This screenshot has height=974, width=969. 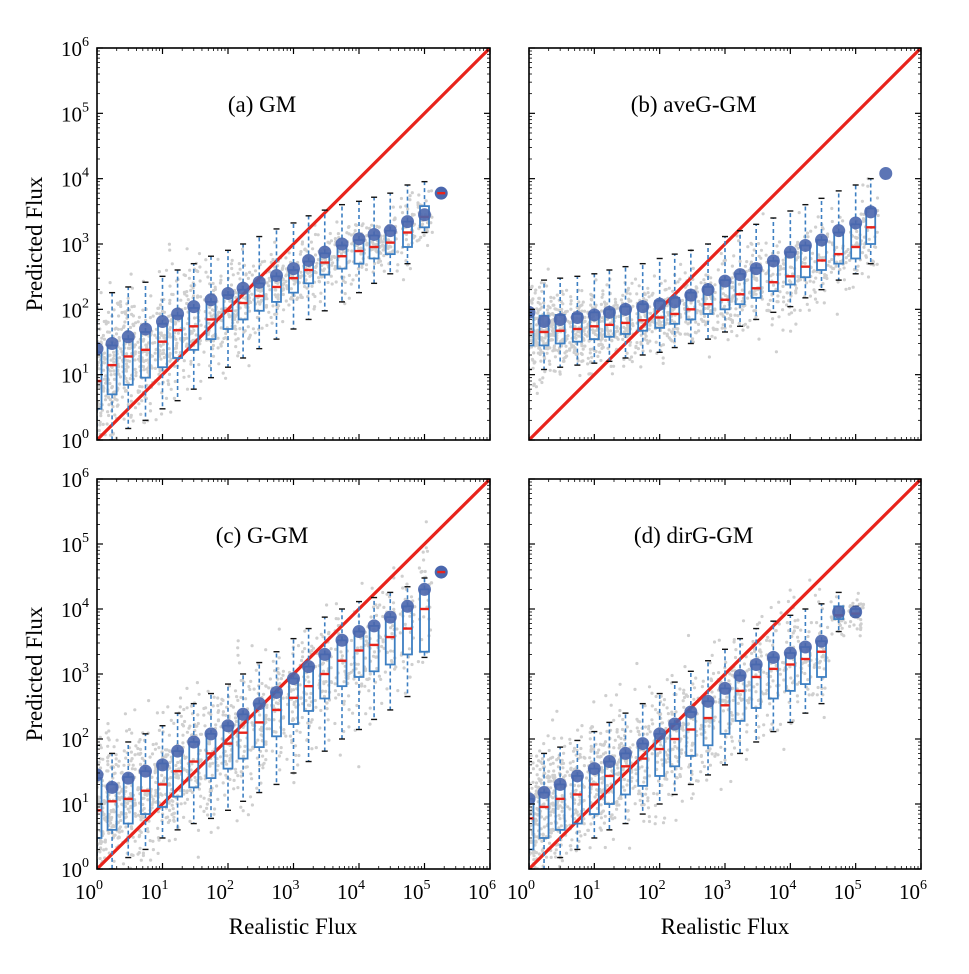 I want to click on y-tick-label: 10¹, so click(x=75, y=804).